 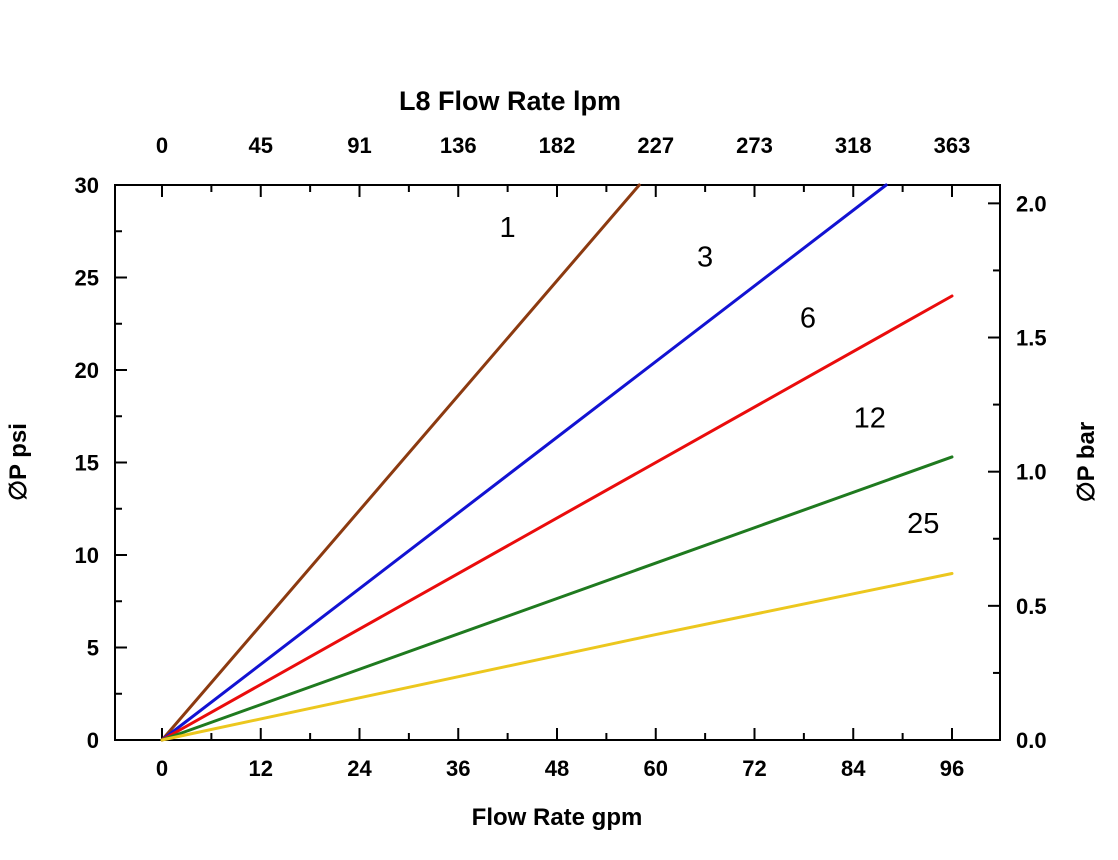 I want to click on x-top-tick-label: 318, so click(x=853, y=145).